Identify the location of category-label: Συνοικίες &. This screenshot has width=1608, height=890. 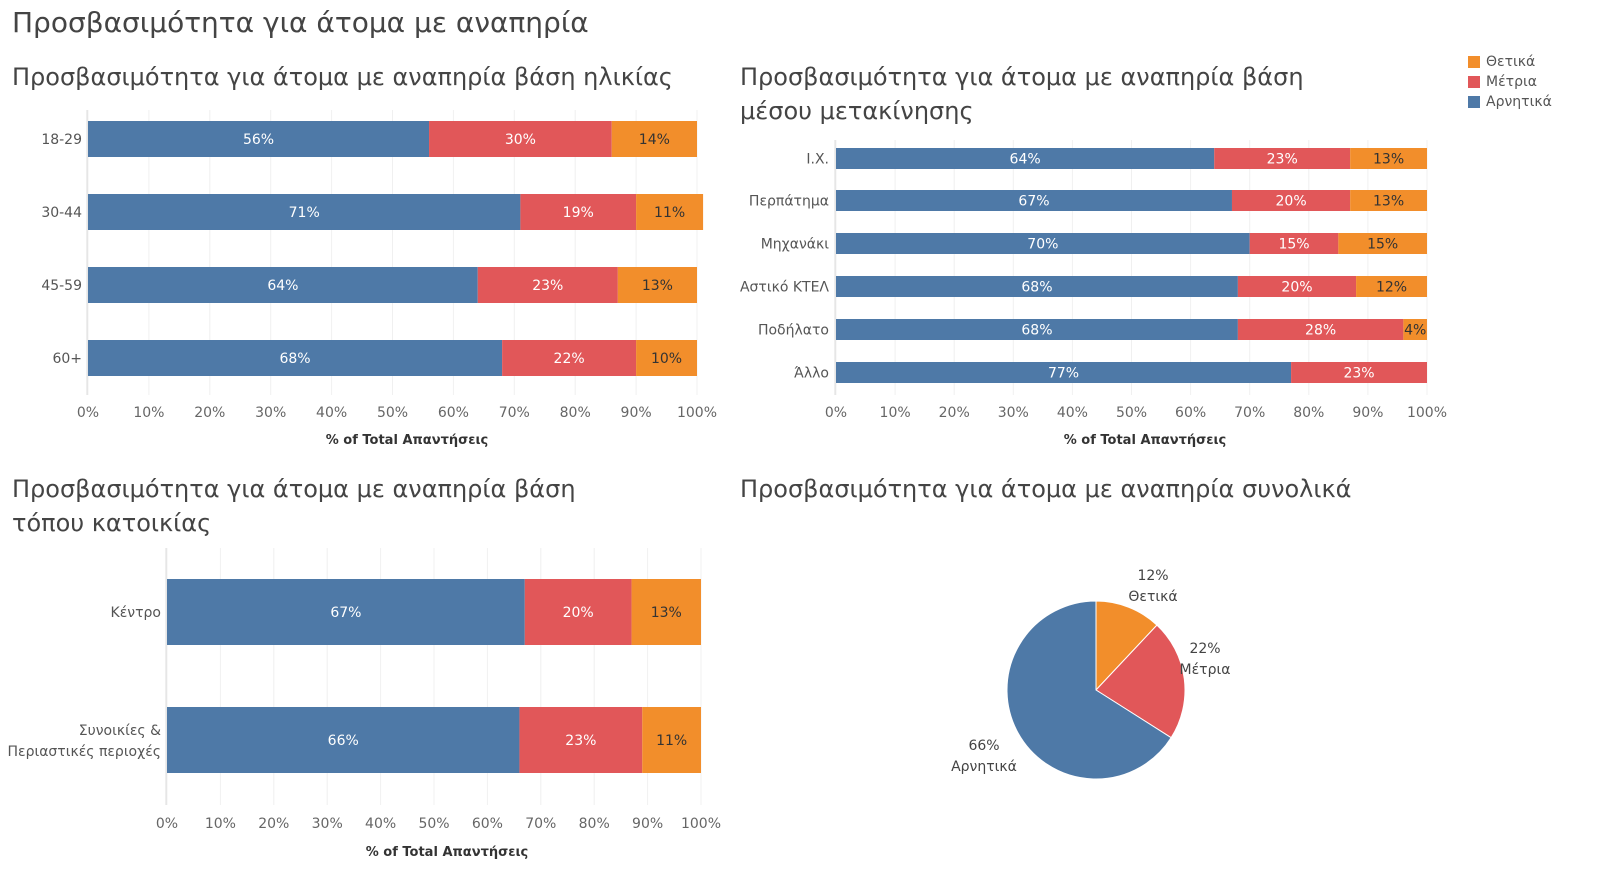
(120, 731).